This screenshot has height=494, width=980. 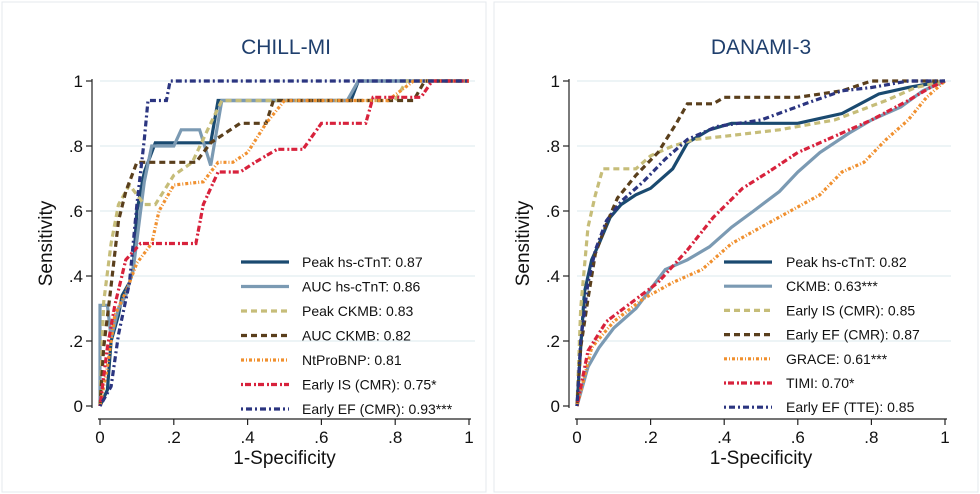 What do you see at coordinates (377, 409) in the screenshot?
I see `legend-entry: Early EF (CMR): 0.93***` at bounding box center [377, 409].